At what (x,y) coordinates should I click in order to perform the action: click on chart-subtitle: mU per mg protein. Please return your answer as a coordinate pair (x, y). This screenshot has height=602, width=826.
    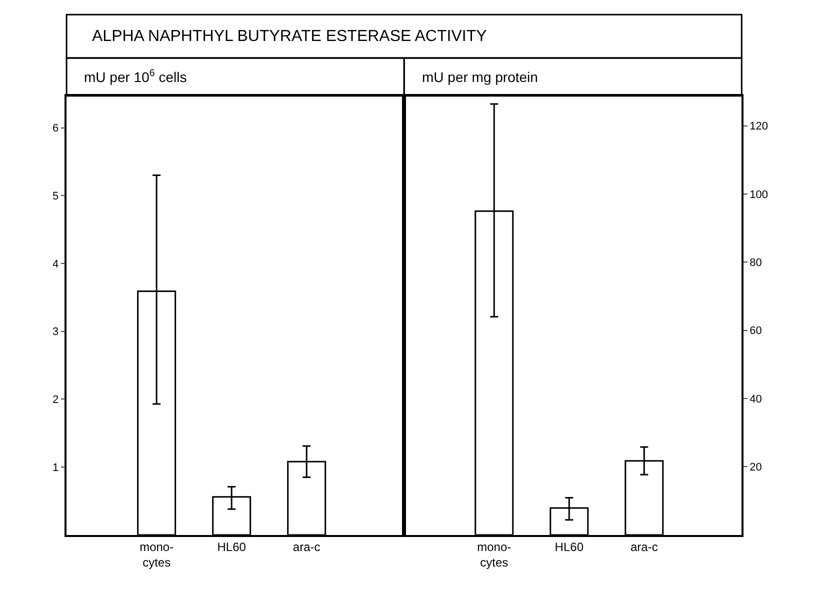
    Looking at the image, I should click on (480, 77).